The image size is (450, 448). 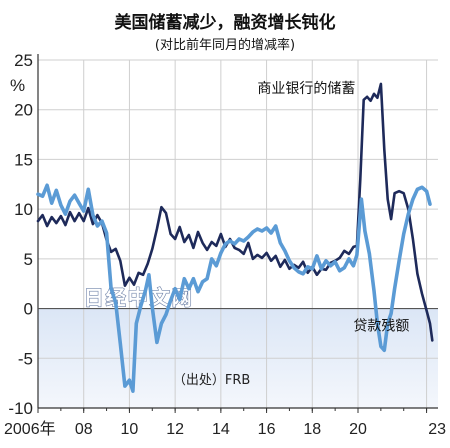 I want to click on deposits-series-label: 商业银行的储蓄, so click(x=306, y=89).